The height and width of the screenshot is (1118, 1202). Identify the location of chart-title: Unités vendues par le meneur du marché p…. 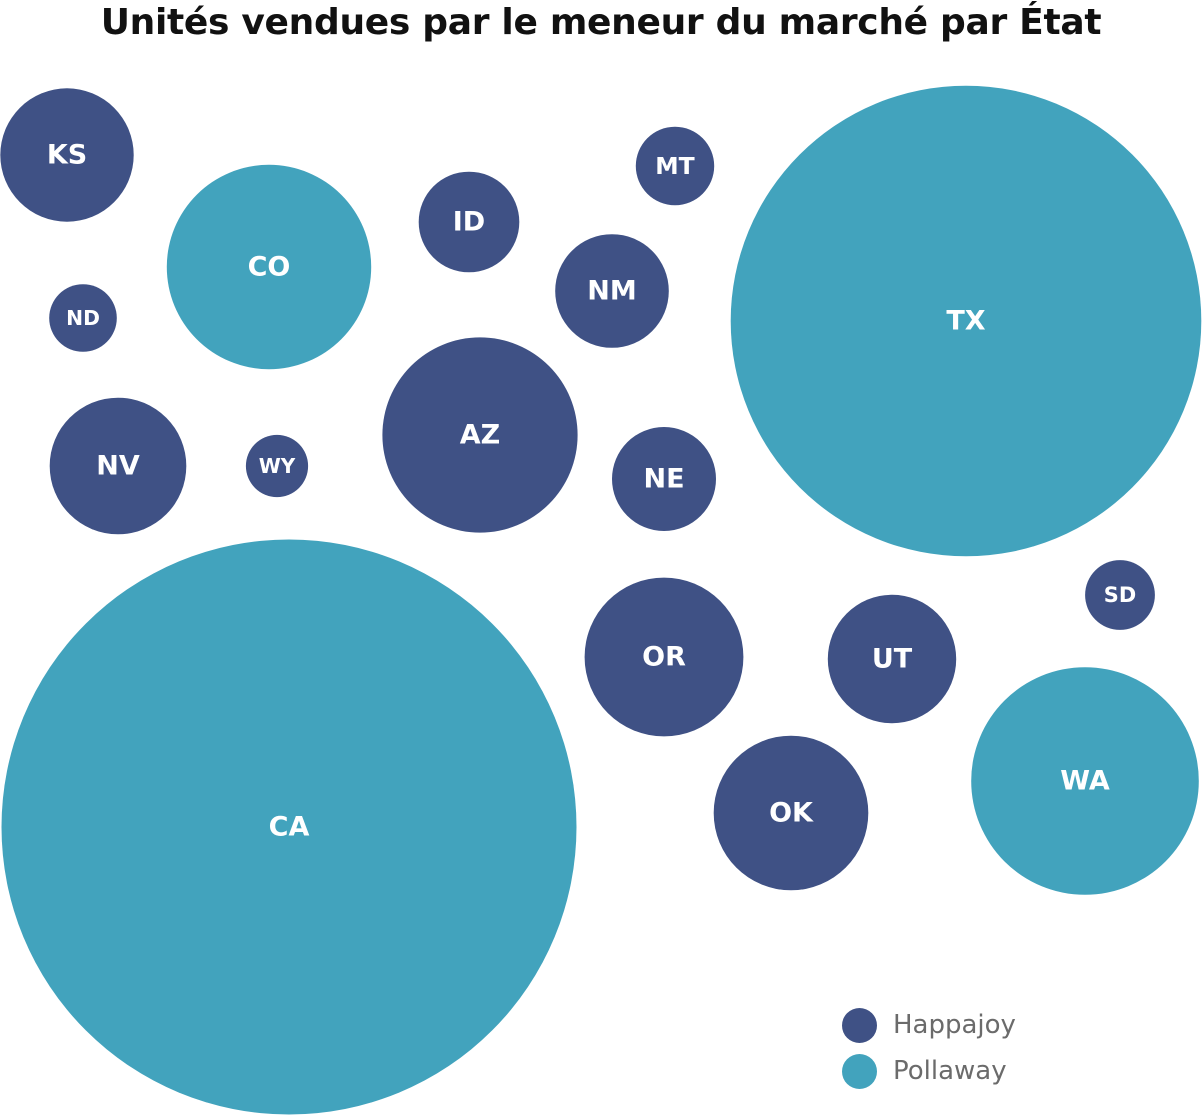
(601, 22).